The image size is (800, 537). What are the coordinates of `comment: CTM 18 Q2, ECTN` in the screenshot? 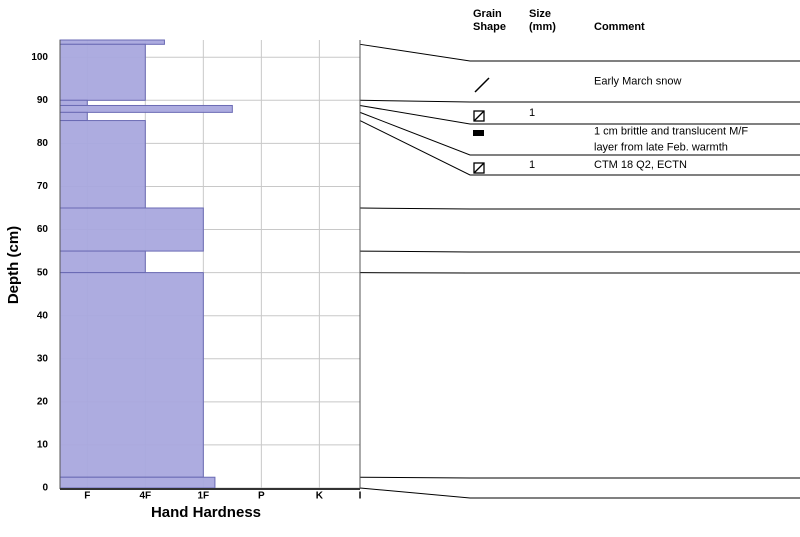 It's located at (640, 165).